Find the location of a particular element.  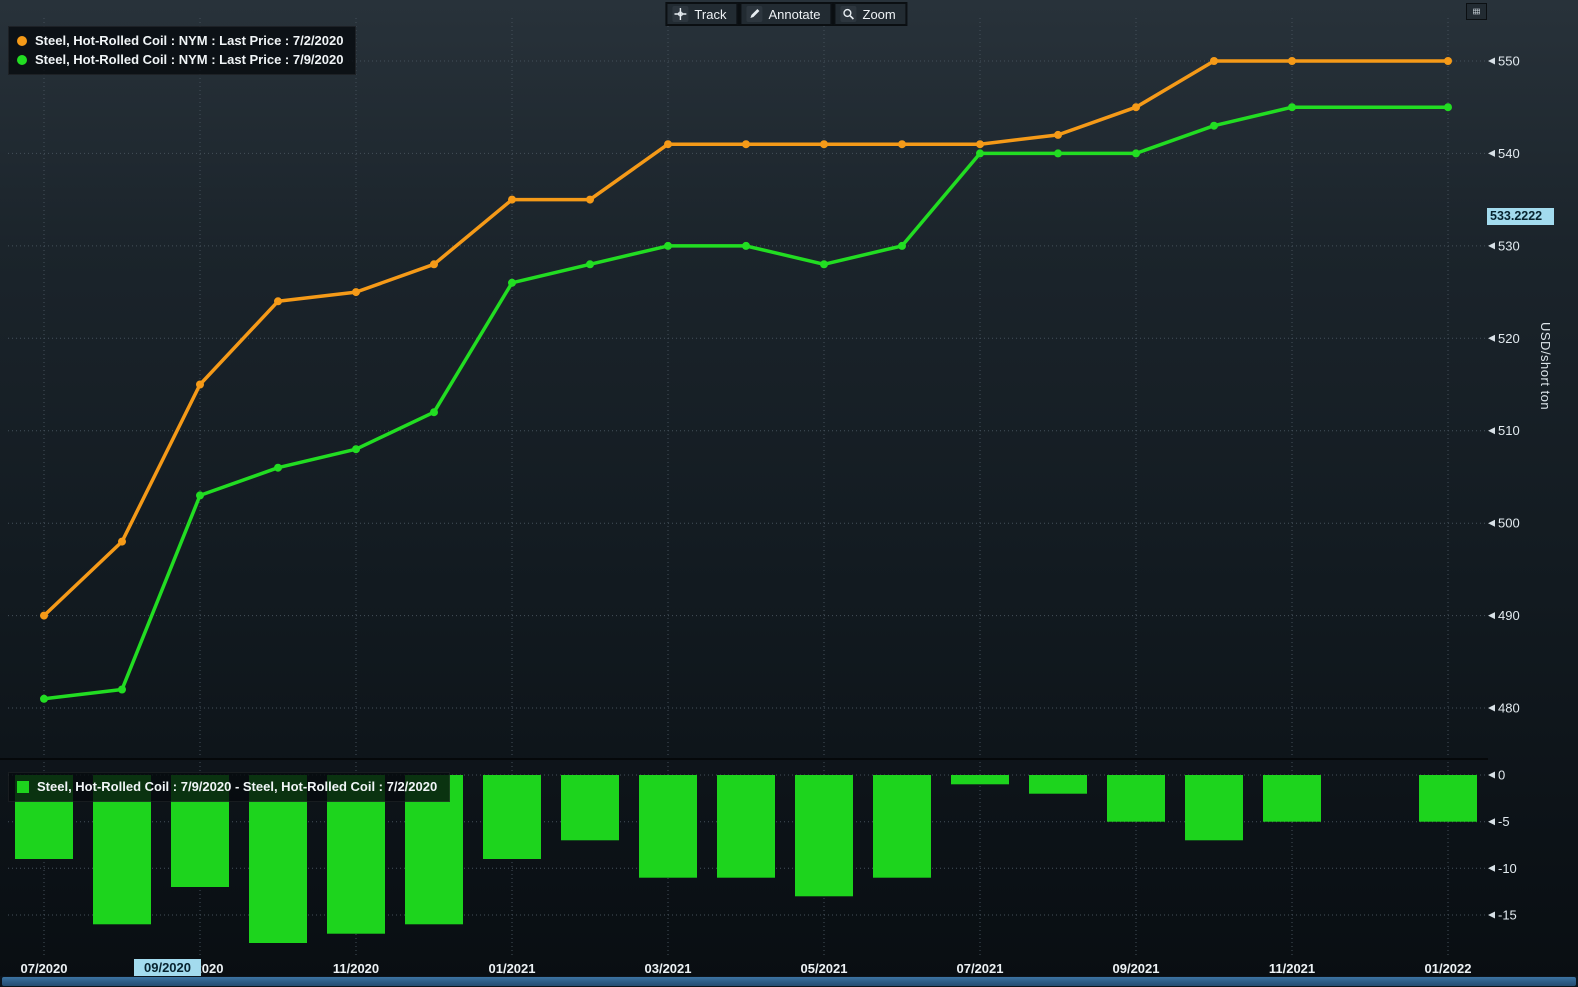

svg-text: 11/2020 is located at coordinates (356, 968).